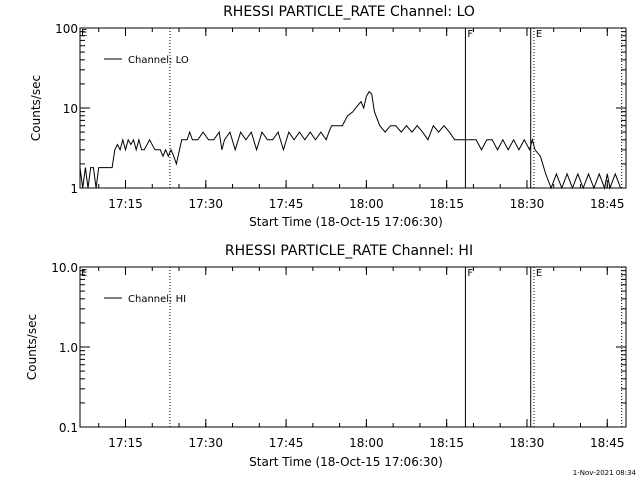 The width and height of the screenshot is (640, 480). Describe the element at coordinates (157, 299) in the screenshot. I see `legend-label: Channel: HI` at that location.